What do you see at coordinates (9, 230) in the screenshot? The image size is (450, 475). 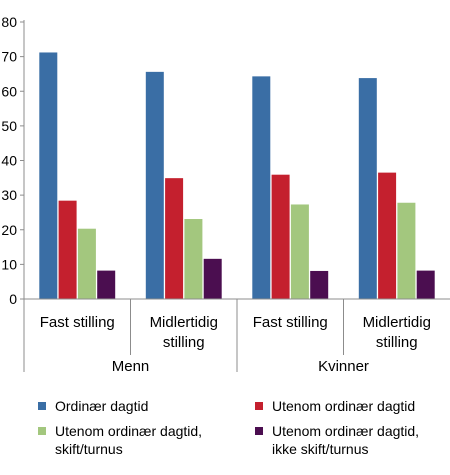 I see `y-tick-label: 20` at bounding box center [9, 230].